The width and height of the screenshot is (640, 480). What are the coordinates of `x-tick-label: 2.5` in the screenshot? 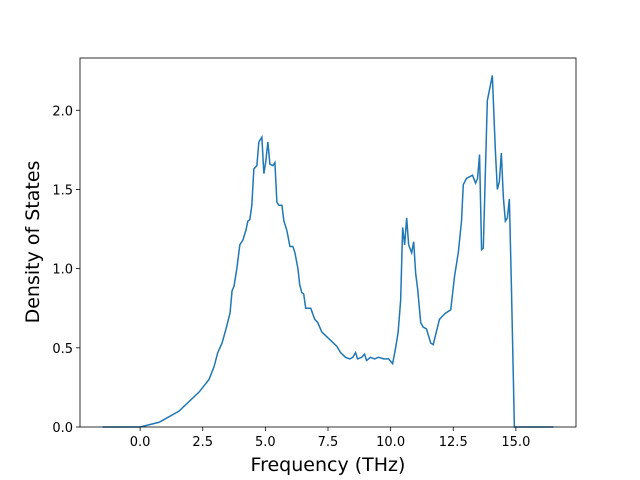 It's located at (202, 442).